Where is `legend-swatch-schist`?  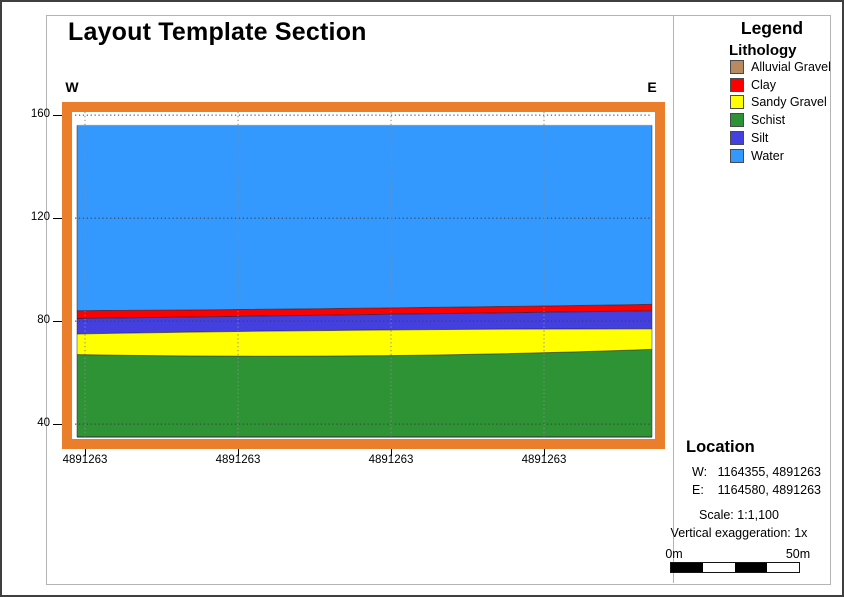 legend-swatch-schist is located at coordinates (737, 120).